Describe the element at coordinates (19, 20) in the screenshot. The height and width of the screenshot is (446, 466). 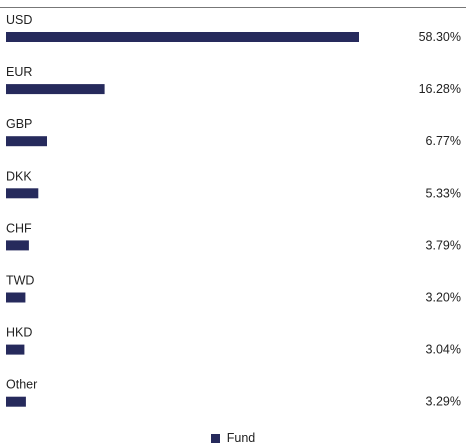
I see `category-label: USD` at that location.